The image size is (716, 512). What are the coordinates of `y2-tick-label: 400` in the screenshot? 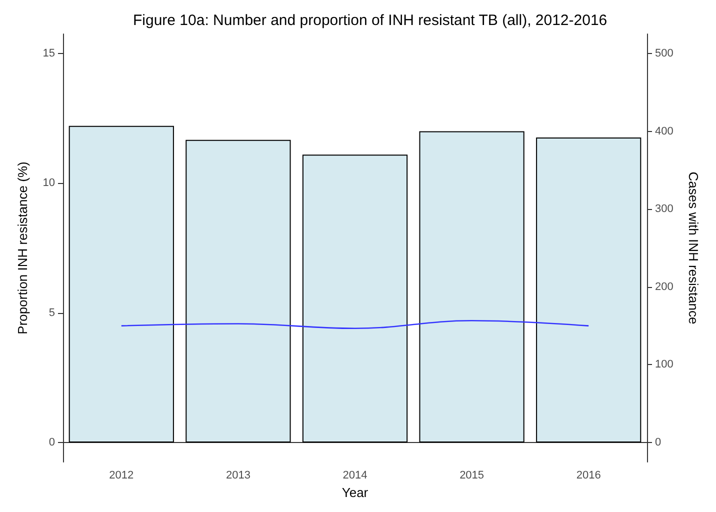 It's located at (664, 131).